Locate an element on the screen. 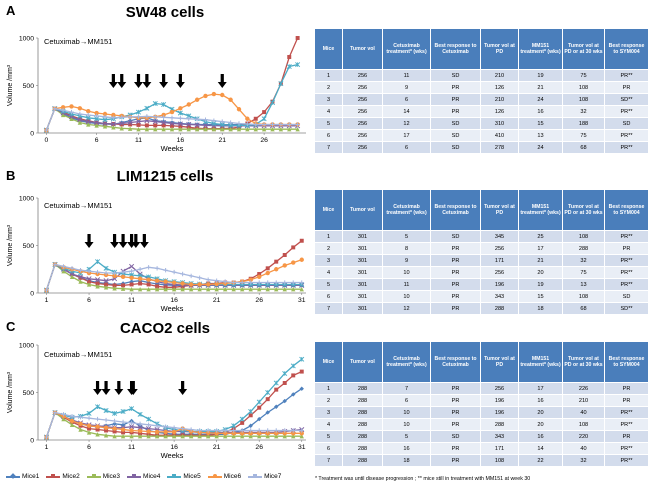  table-cell: 16 is located at coordinates (540, 436).